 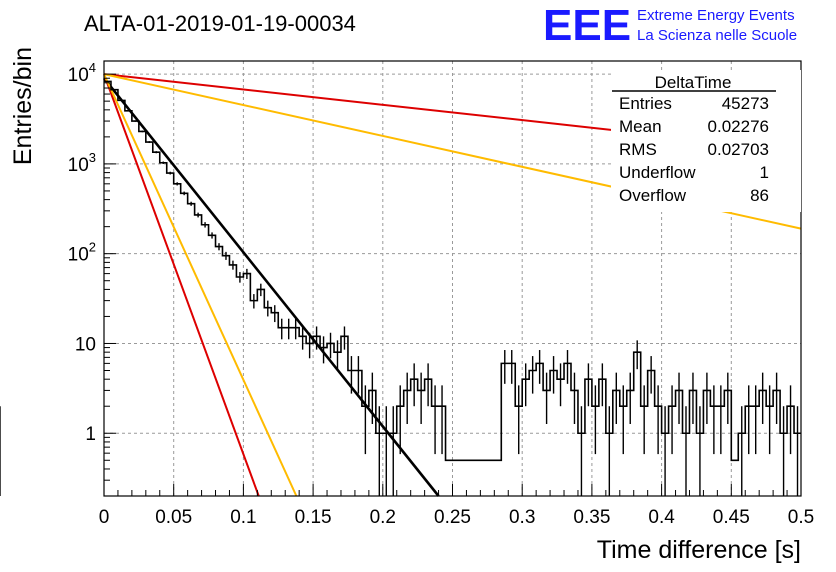 I want to click on stats-row-label: Mean, so click(x=640, y=126).